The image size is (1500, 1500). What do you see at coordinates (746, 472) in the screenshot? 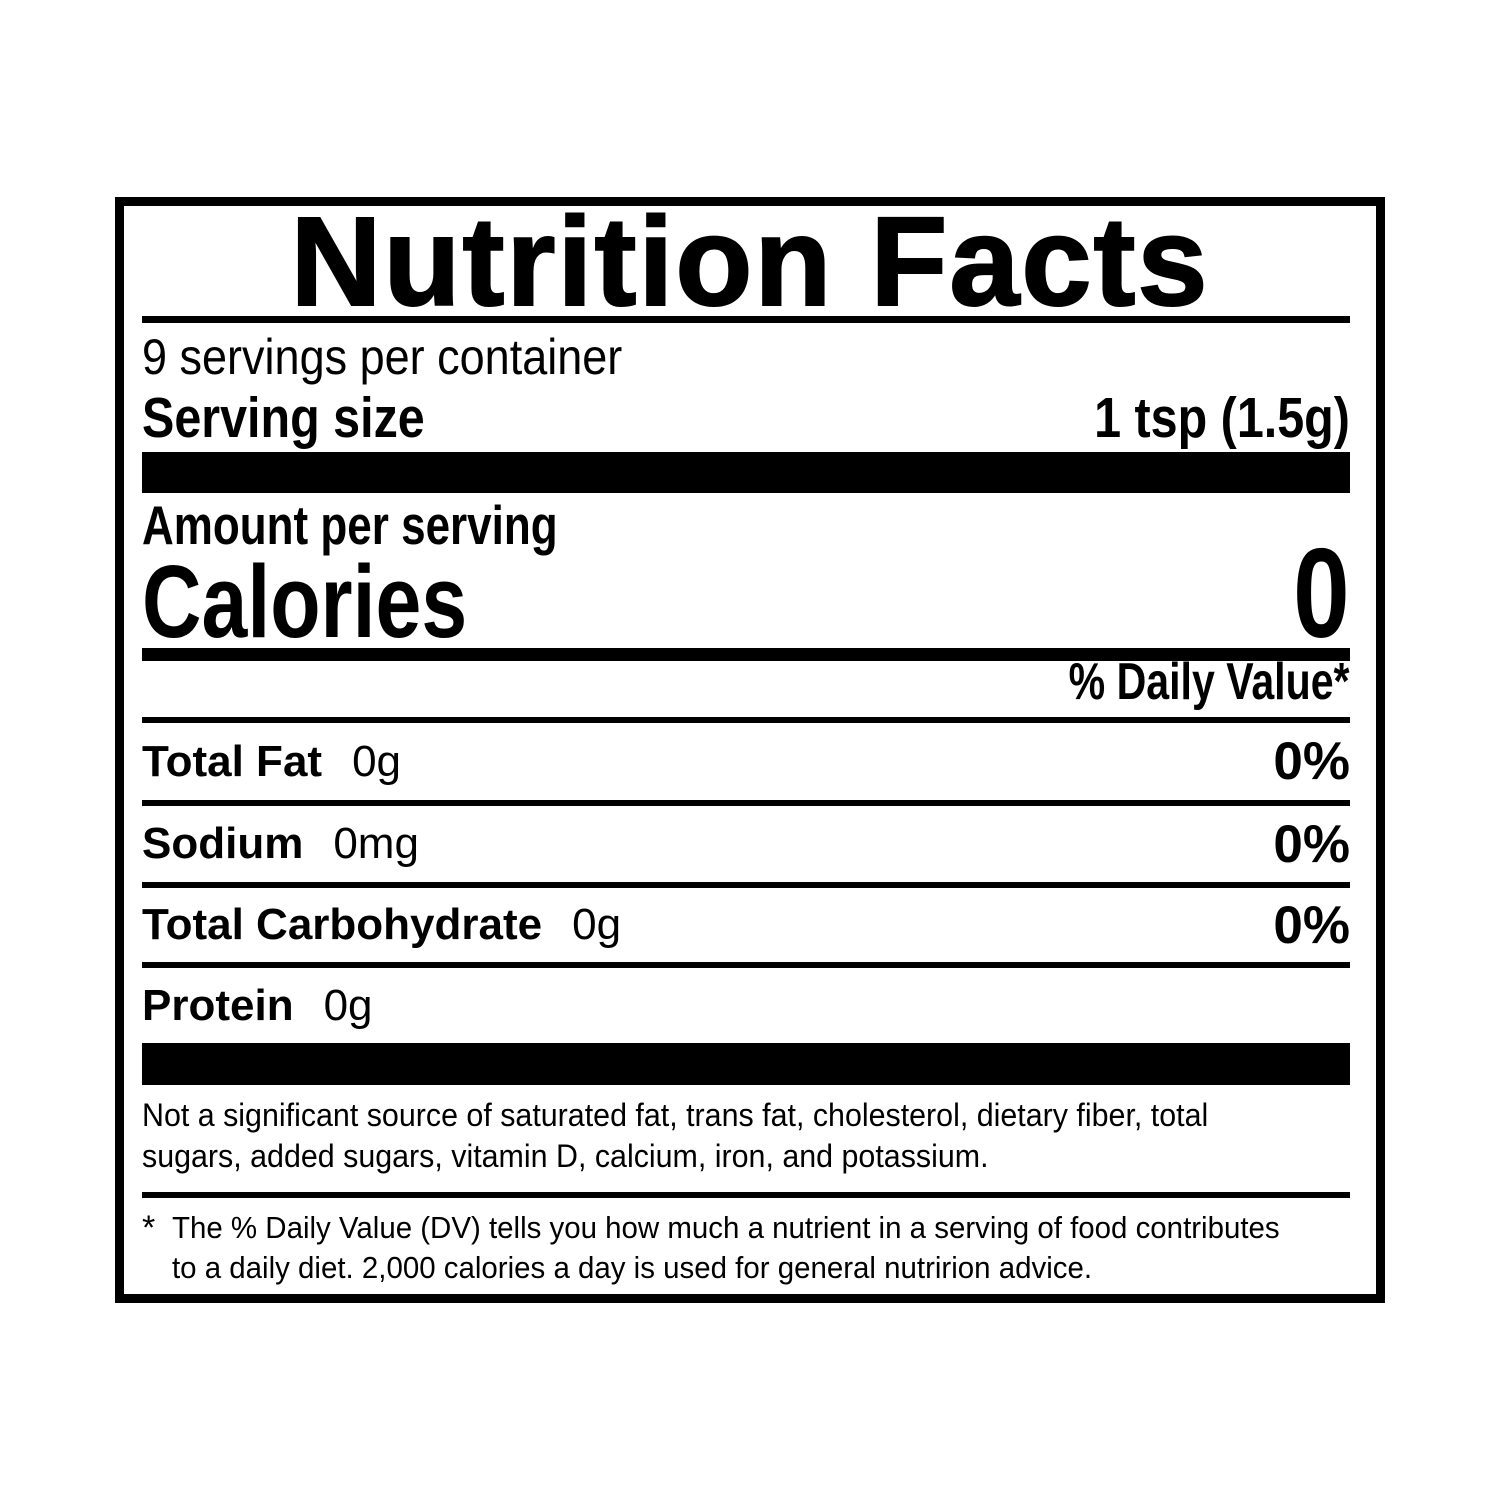
I see `thick-divider-top` at bounding box center [746, 472].